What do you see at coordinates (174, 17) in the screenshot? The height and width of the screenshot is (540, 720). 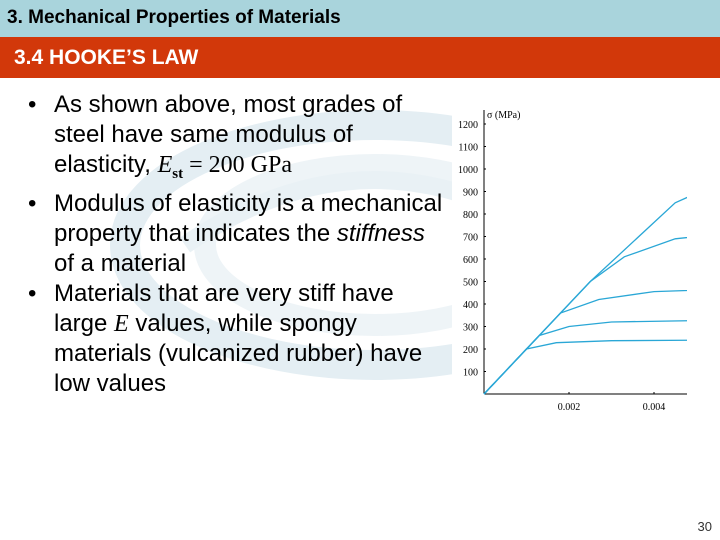 I see `course-title: 3. Mechanical Properties of Materials` at bounding box center [174, 17].